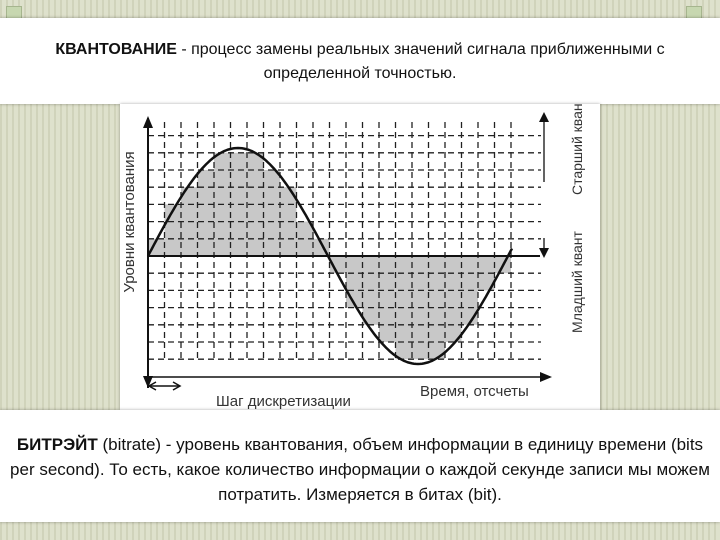 The width and height of the screenshot is (720, 540). What do you see at coordinates (577, 149) in the screenshot?
I see `high-quantum-label: Старший квант` at bounding box center [577, 149].